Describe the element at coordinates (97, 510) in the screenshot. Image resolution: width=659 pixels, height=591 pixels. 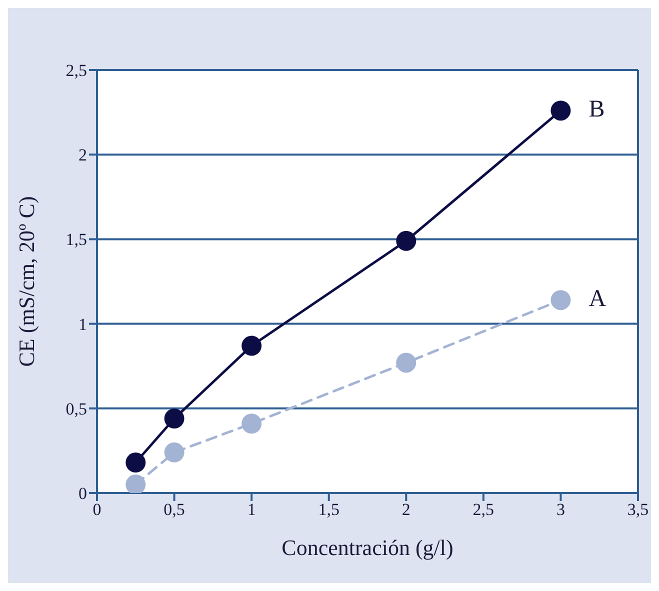
I see `x-tick-label: 0` at that location.